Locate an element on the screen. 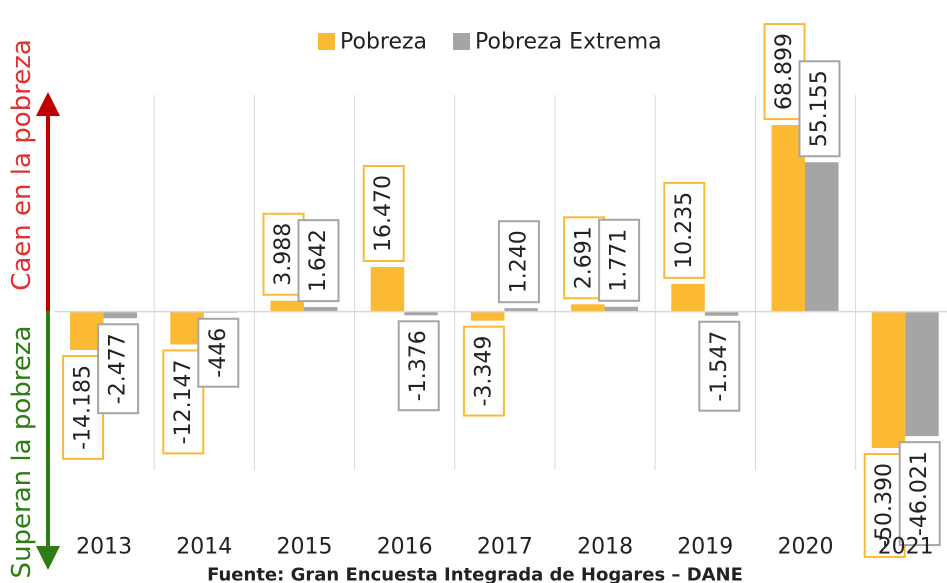 Image resolution: width=947 pixels, height=583 pixels. value-label: 2.691 is located at coordinates (584, 258).